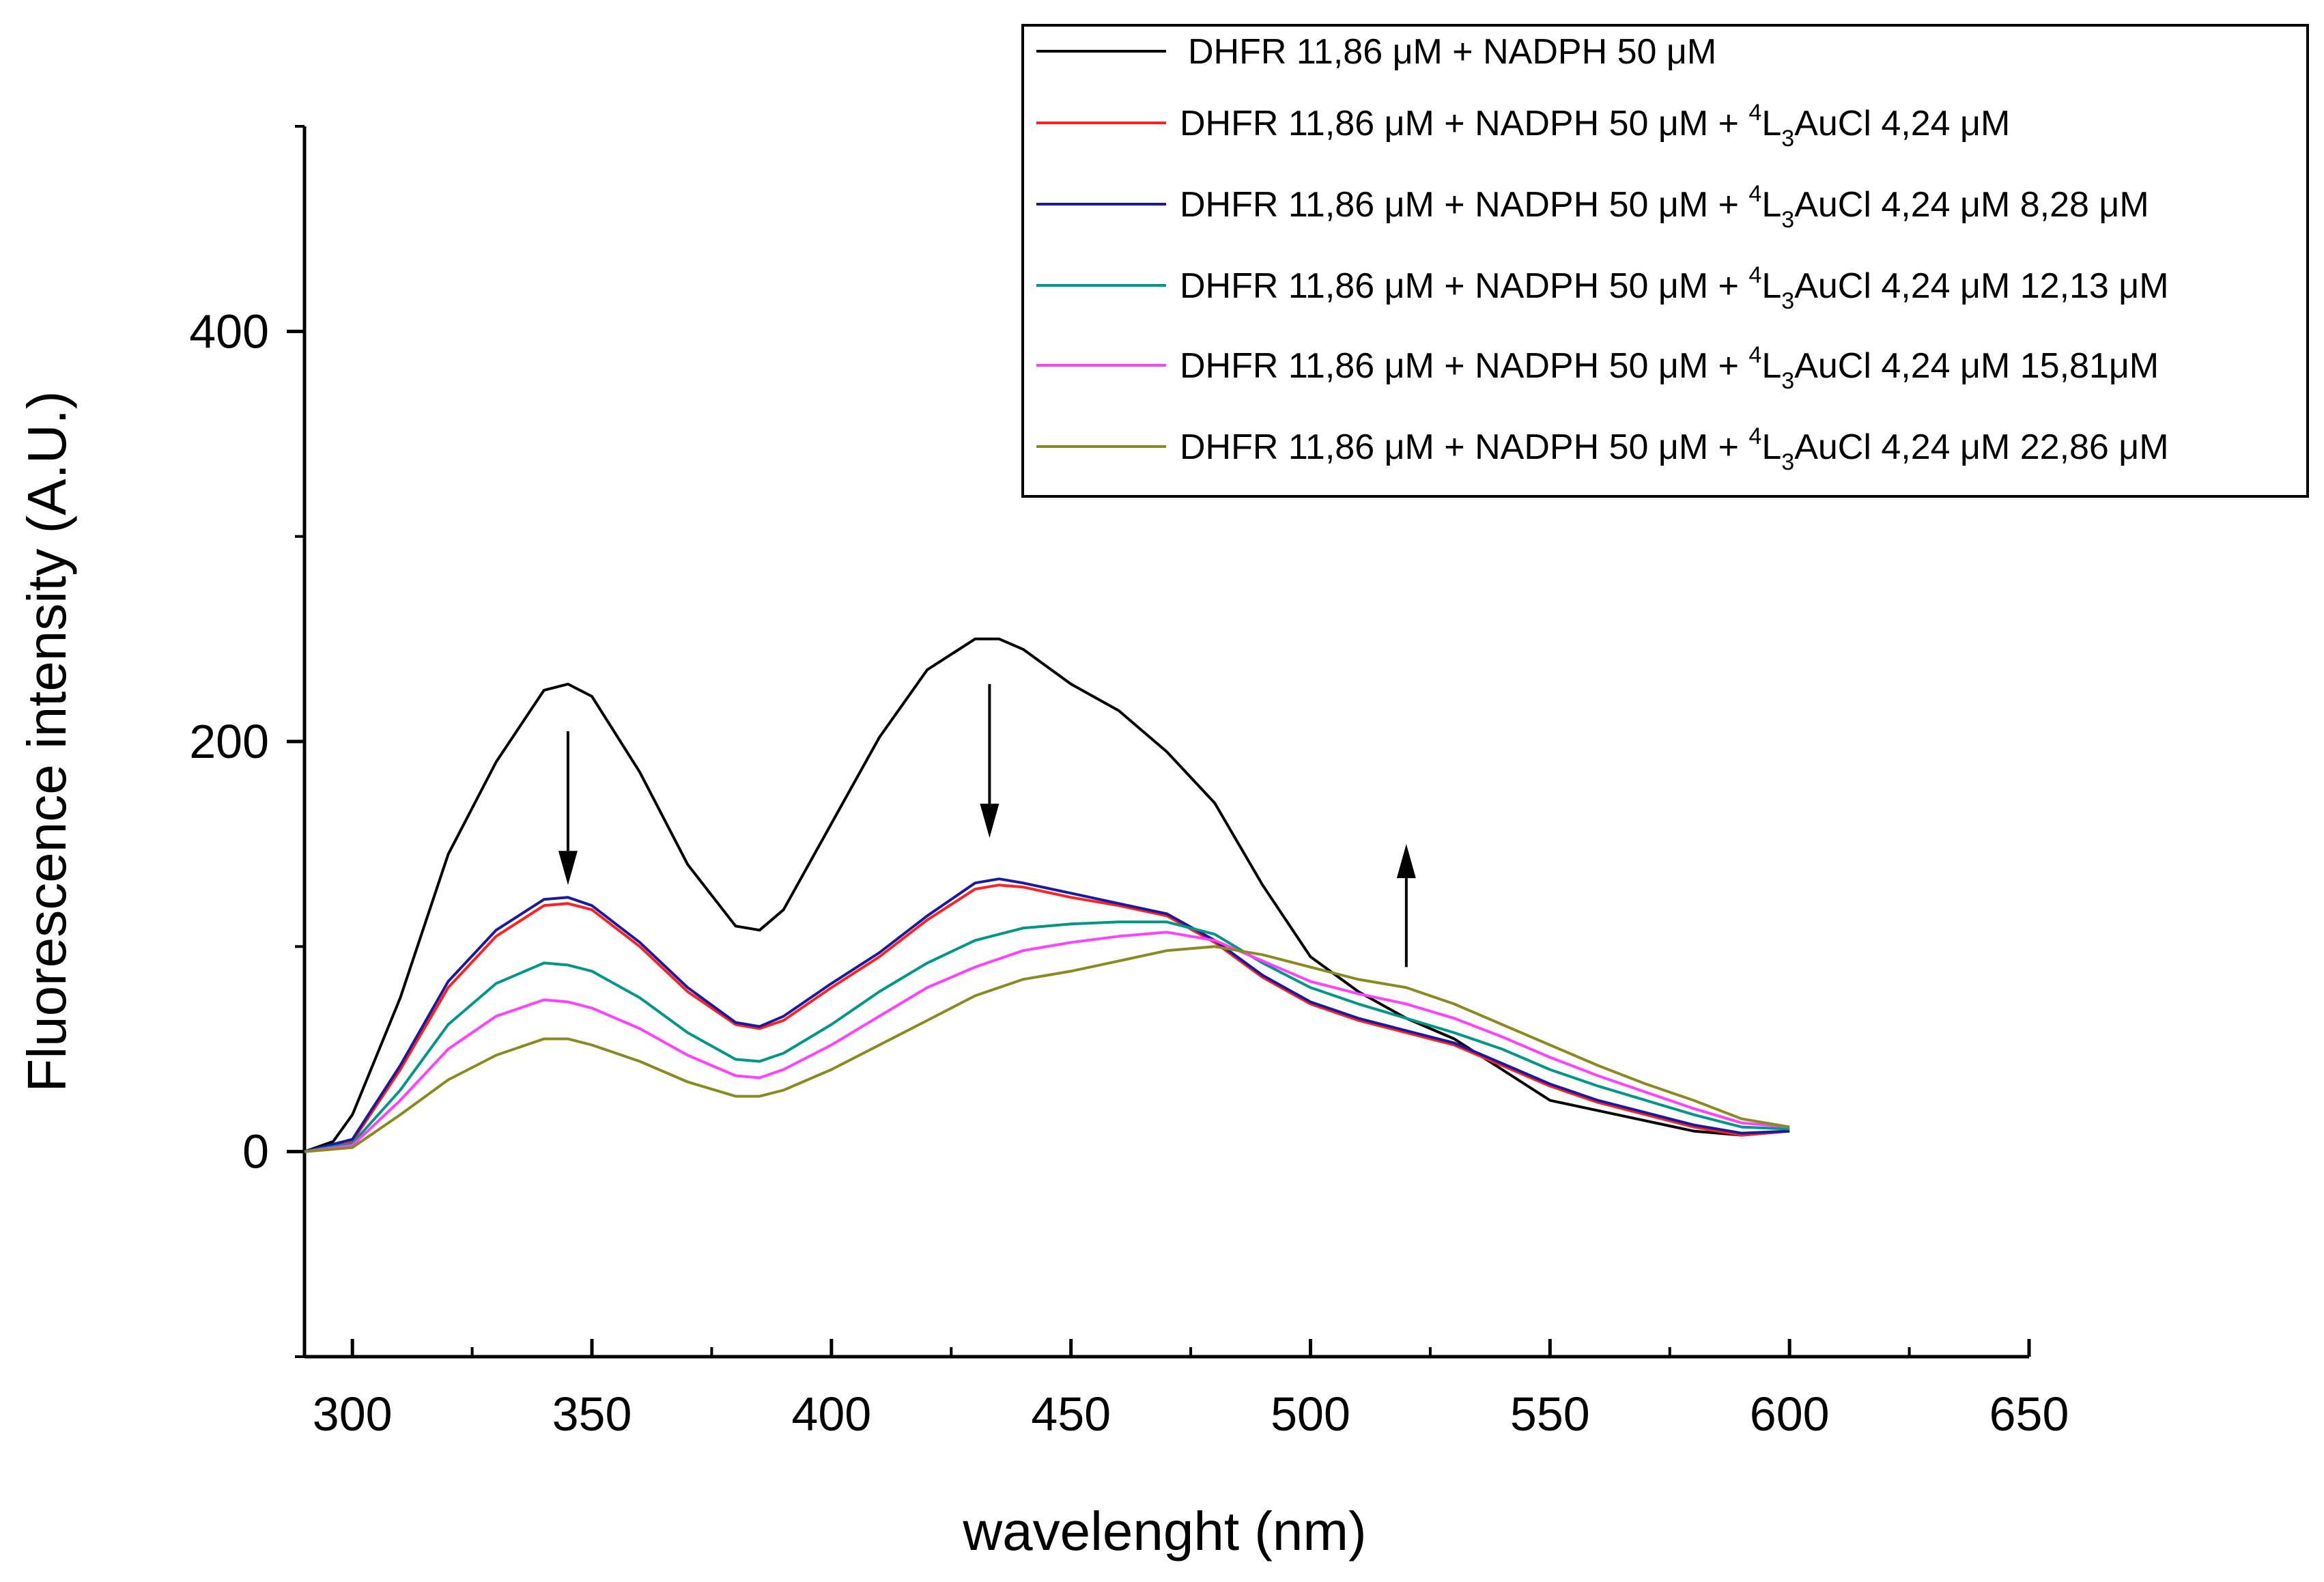  What do you see at coordinates (1191, 1390) in the screenshot?
I see `x-ticks: 300 350 400 450 500 550 600 650` at bounding box center [1191, 1390].